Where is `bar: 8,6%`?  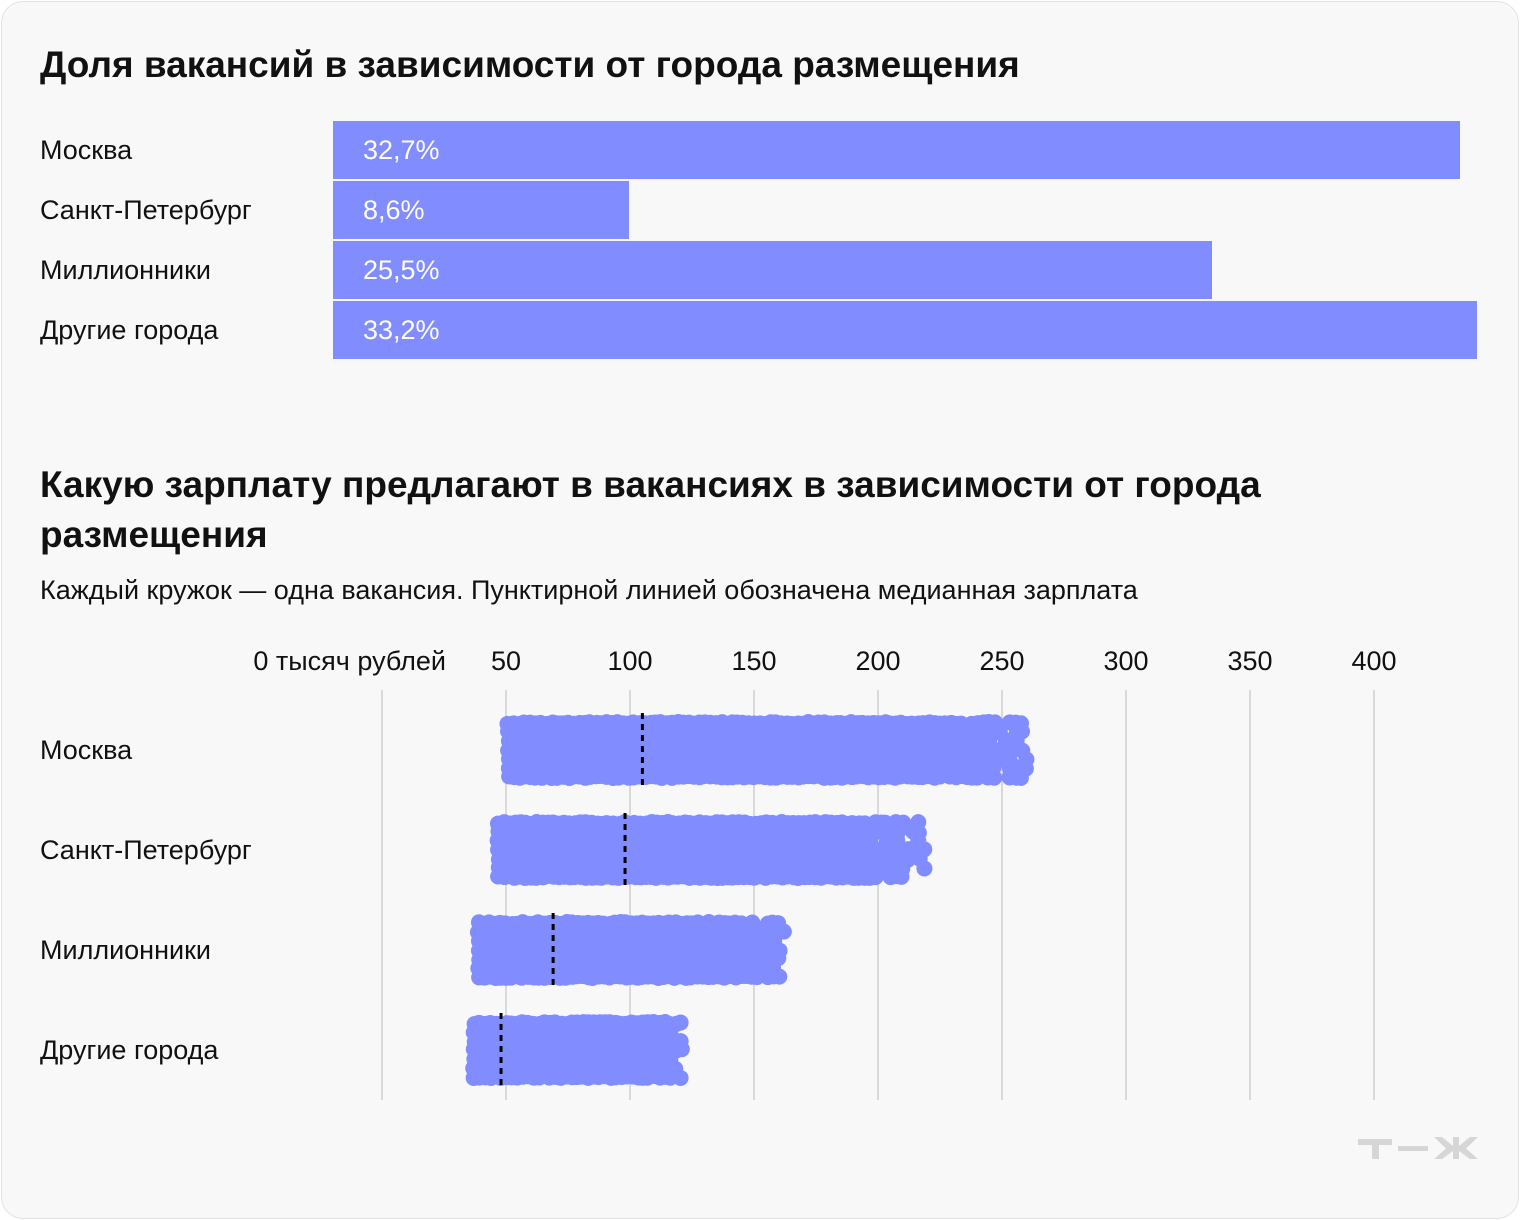 bar: 8,6% is located at coordinates (481, 210).